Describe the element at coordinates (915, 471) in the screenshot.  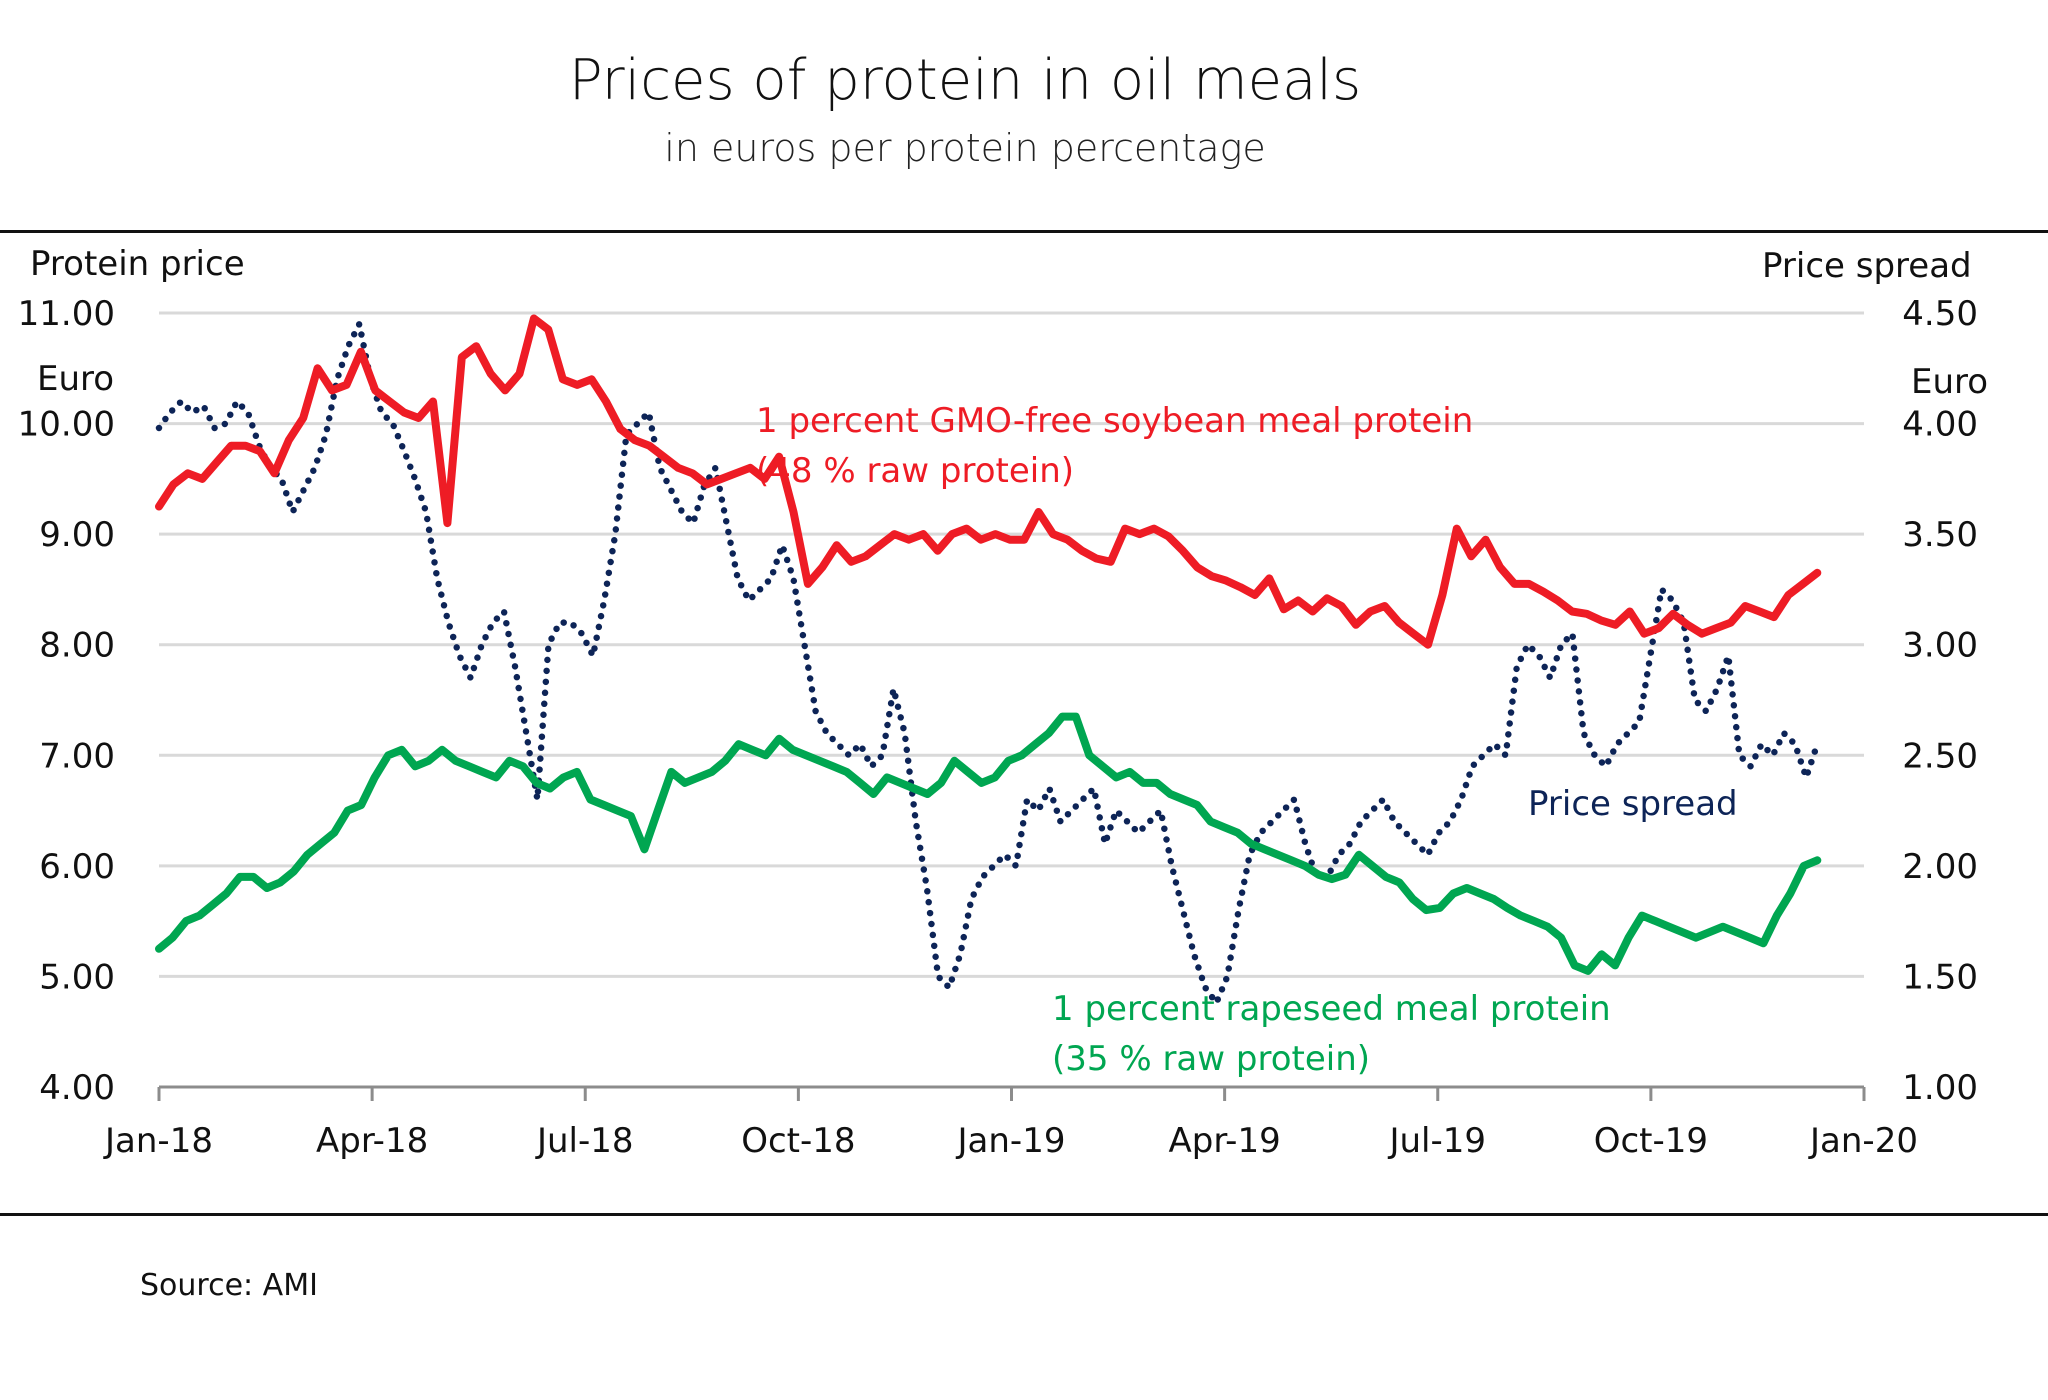
I see `soybean-series-sublabel: (48 % raw protein)` at that location.